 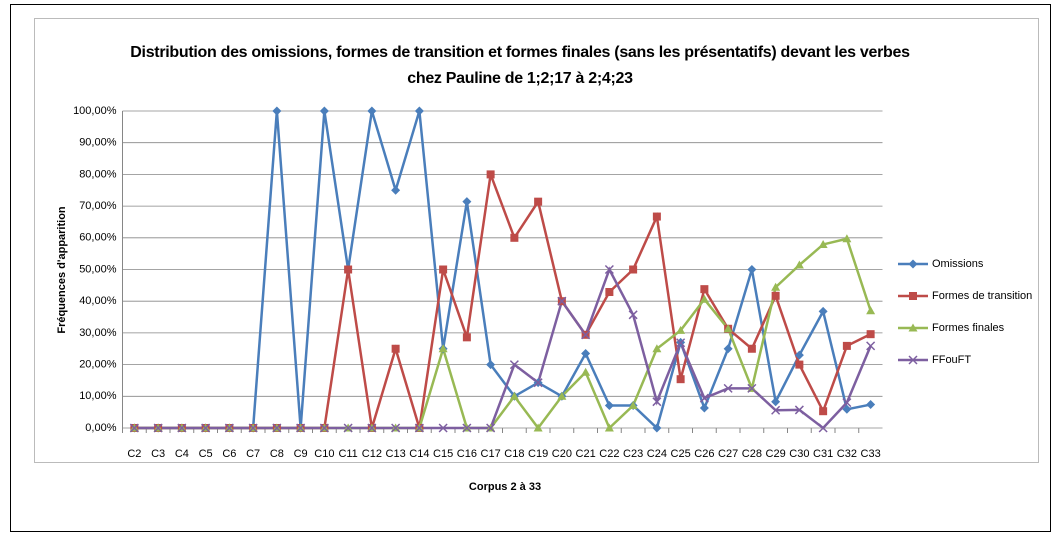 What do you see at coordinates (62, 270) in the screenshot?
I see `y-axis-title: Fréquences d'apparition` at bounding box center [62, 270].